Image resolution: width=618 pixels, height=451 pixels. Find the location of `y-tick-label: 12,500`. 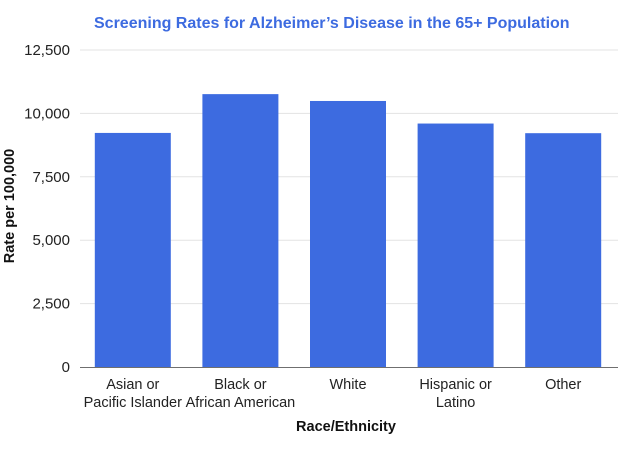

y-tick-label: 12,500 is located at coordinates (47, 50).